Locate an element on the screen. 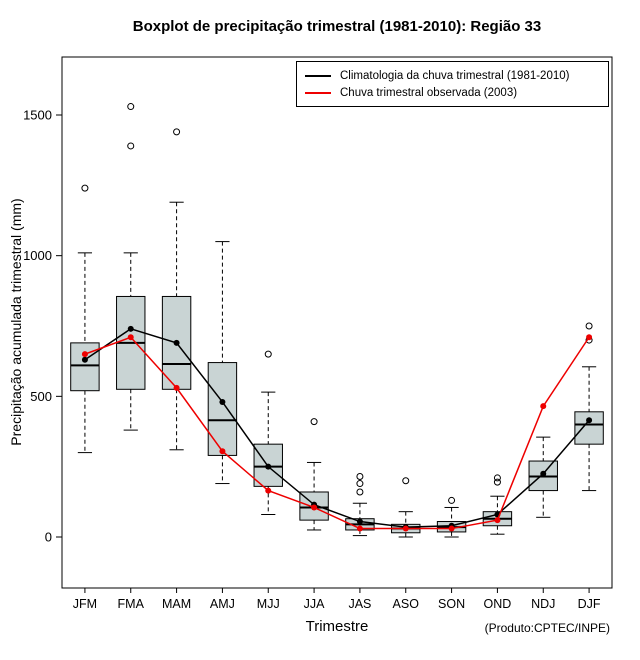 The image size is (640, 660). x-tick-label: DJF is located at coordinates (589, 604).